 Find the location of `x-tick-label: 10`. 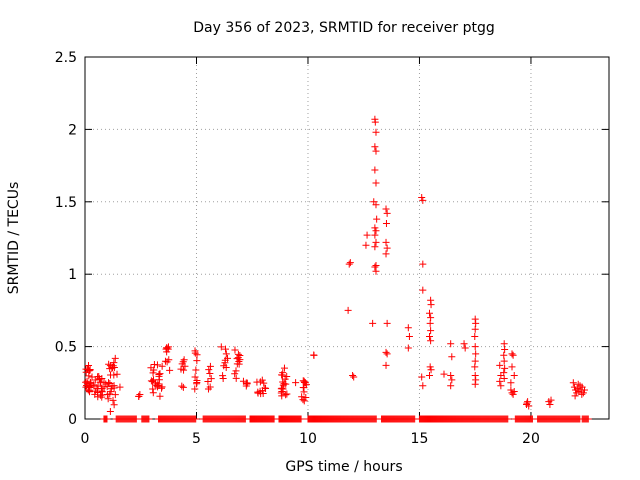

x-tick-label: 10 is located at coordinates (308, 439).